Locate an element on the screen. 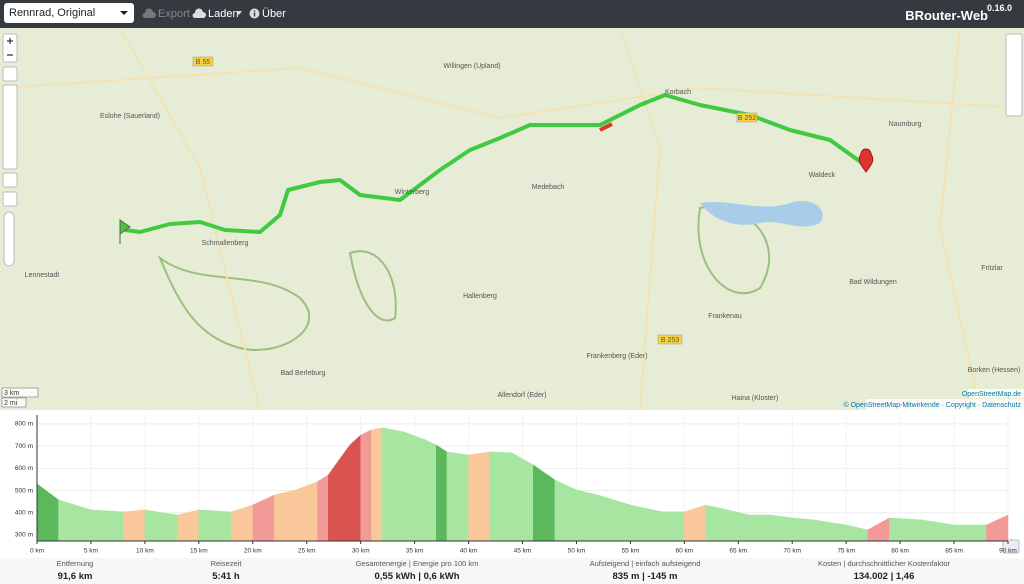  x-tick-label: 50 km is located at coordinates (577, 551).